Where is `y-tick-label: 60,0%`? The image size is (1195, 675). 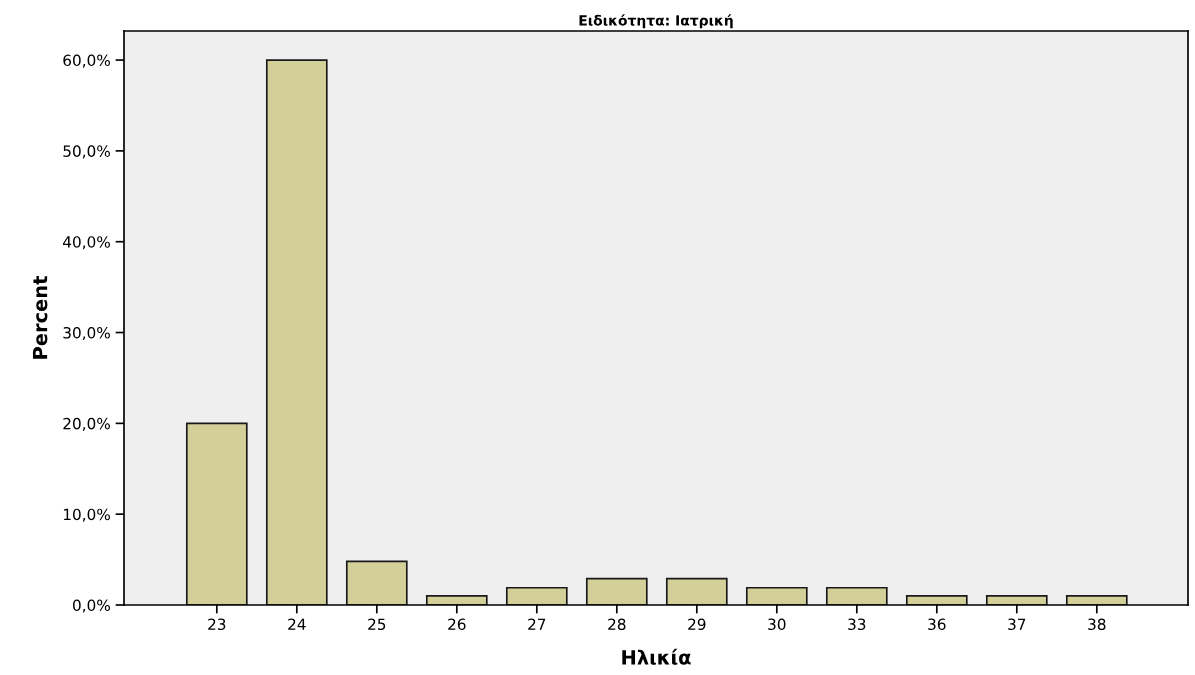
y-tick-label: 60,0% is located at coordinates (86, 61).